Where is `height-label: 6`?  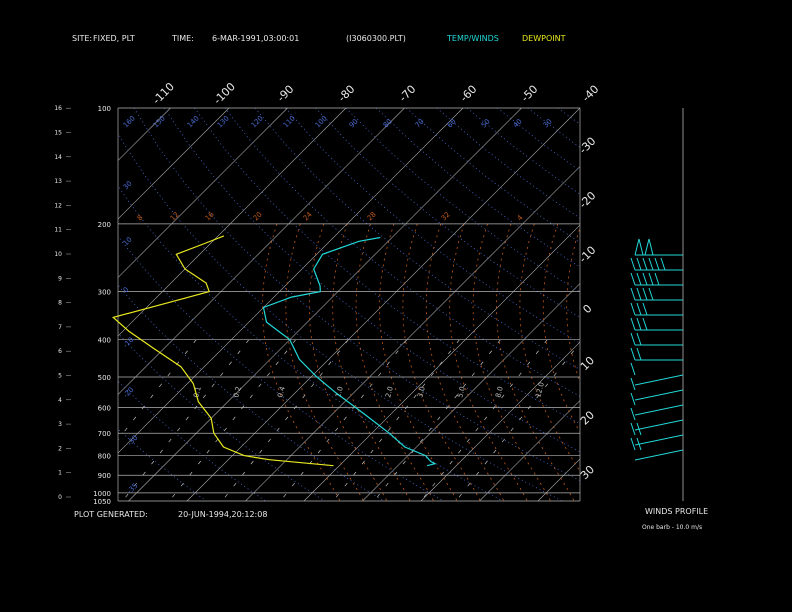
height-label: 6 is located at coordinates (60, 351).